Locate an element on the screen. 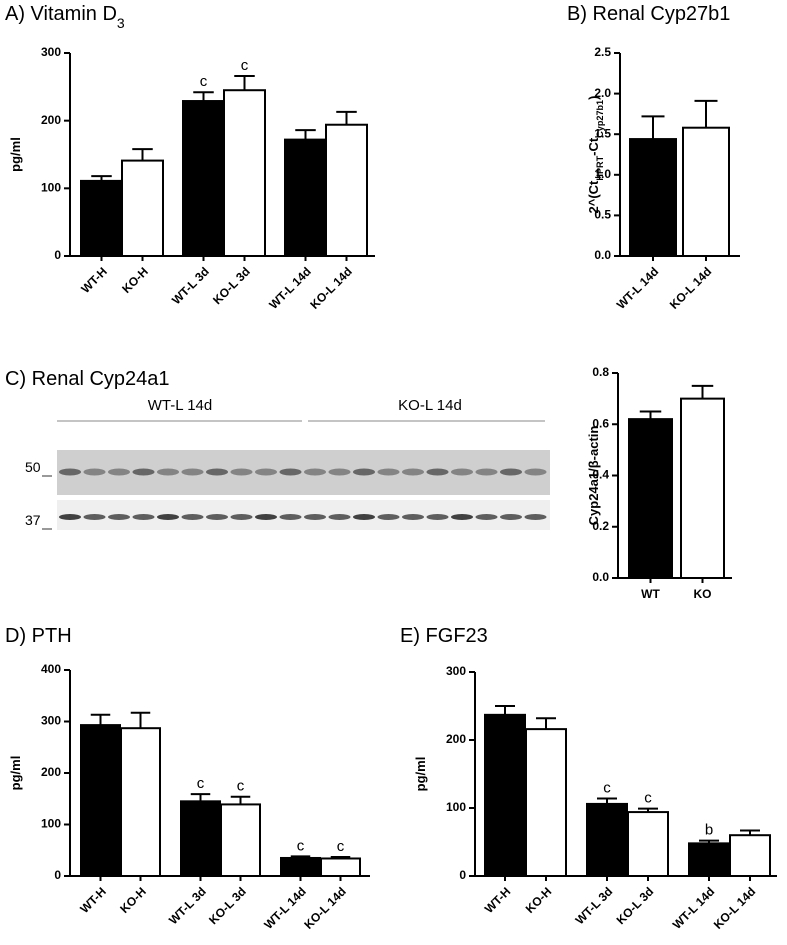 The image size is (787, 945). y-tick-label: 200 is located at coordinates (51, 120).